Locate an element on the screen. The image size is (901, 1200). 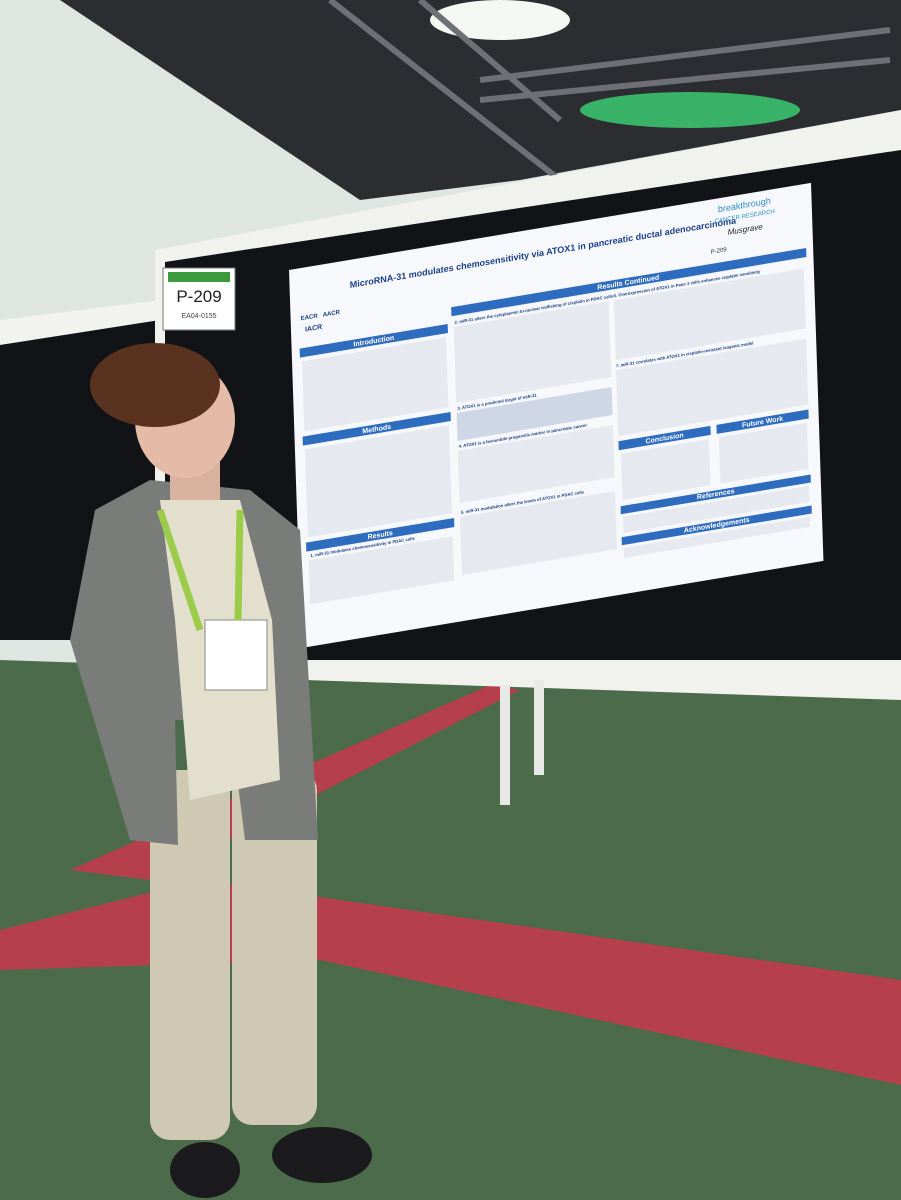
poster-number: P-209 is located at coordinates (719, 251).